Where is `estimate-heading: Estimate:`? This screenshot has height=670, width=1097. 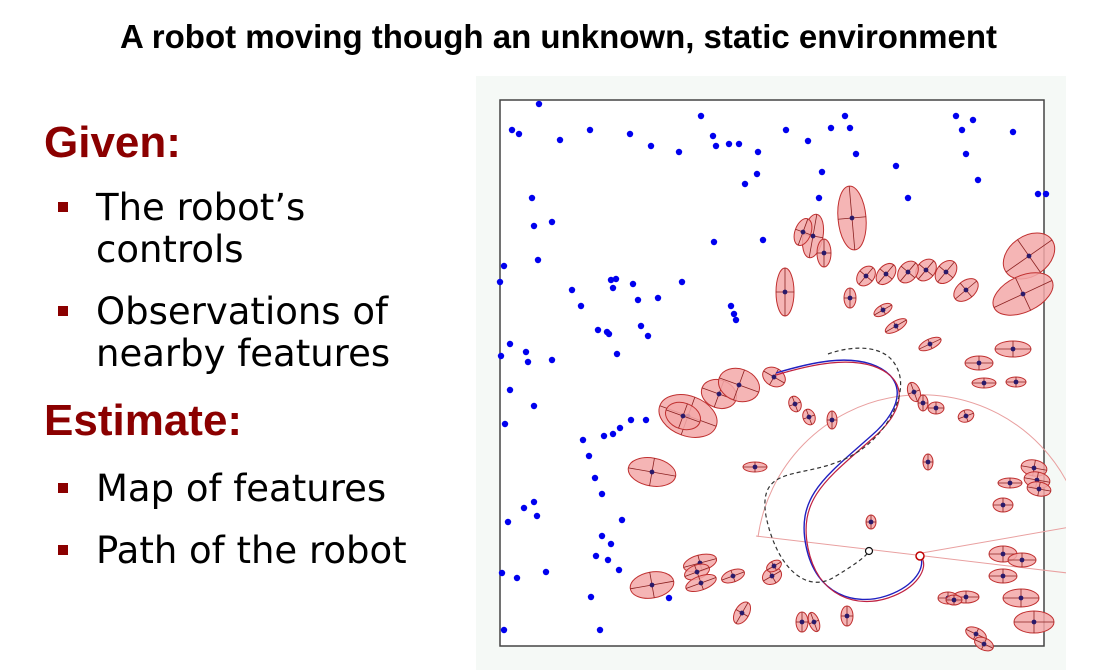 estimate-heading: Estimate: is located at coordinates (143, 420).